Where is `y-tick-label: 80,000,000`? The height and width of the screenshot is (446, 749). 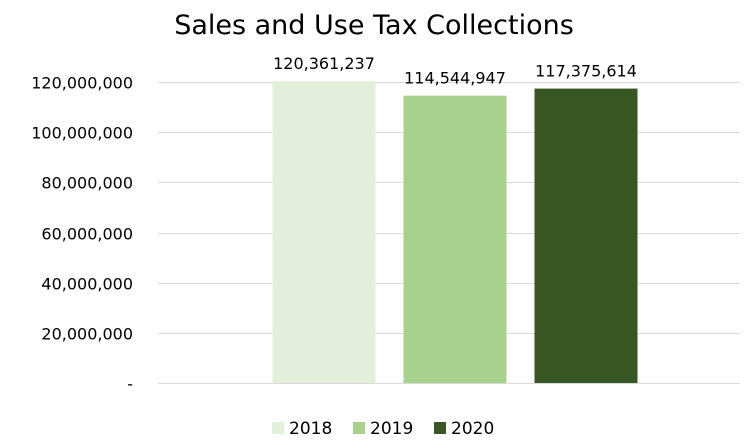 y-tick-label: 80,000,000 is located at coordinates (87, 183).